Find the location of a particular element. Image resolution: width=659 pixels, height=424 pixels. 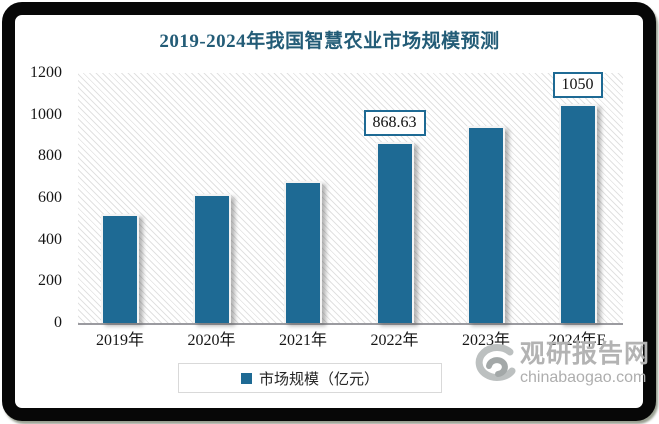

data-label-2022年: 868.63 is located at coordinates (394, 123).